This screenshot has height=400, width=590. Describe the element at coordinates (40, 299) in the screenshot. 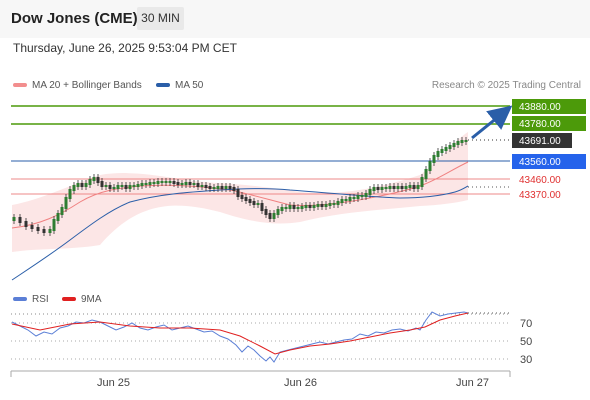

I see `rsi-legend-label: RSI` at that location.